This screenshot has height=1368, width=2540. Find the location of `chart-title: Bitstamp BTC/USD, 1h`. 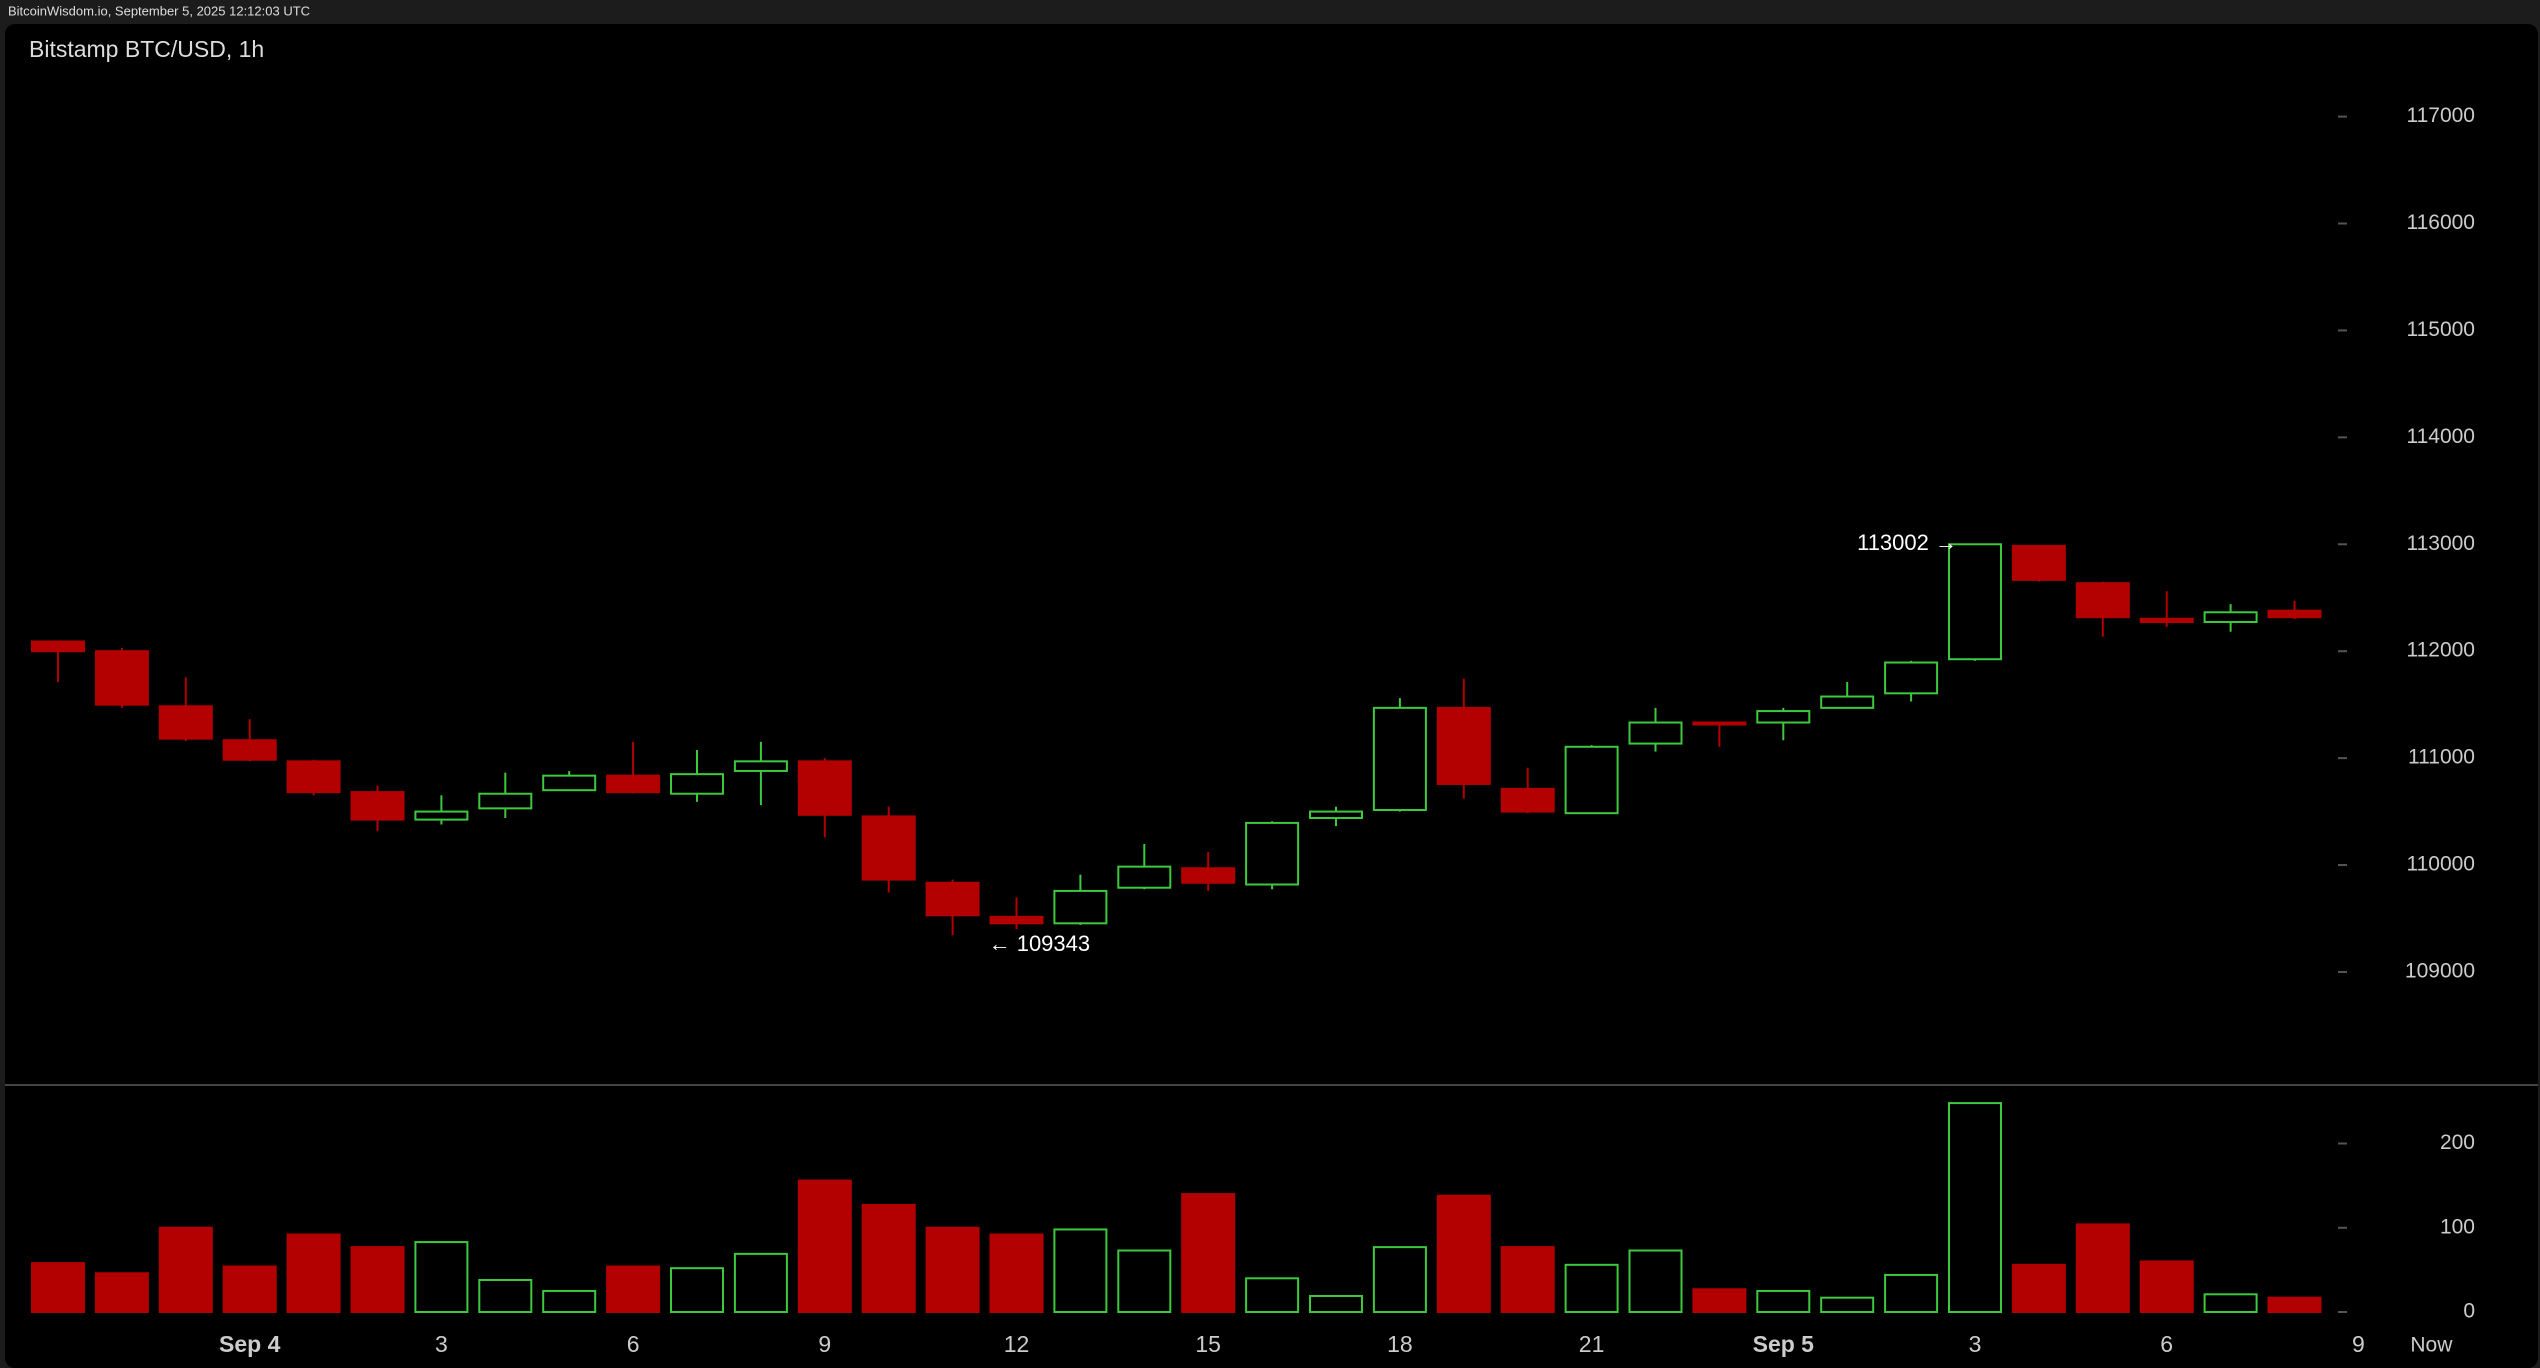

chart-title: Bitstamp BTC/USD, 1h is located at coordinates (146, 49).